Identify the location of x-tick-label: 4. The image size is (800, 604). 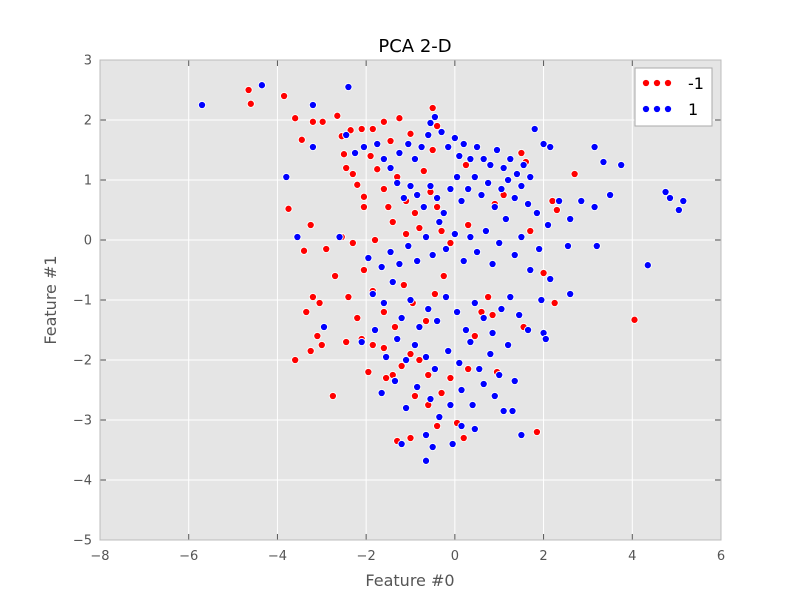
(632, 556).